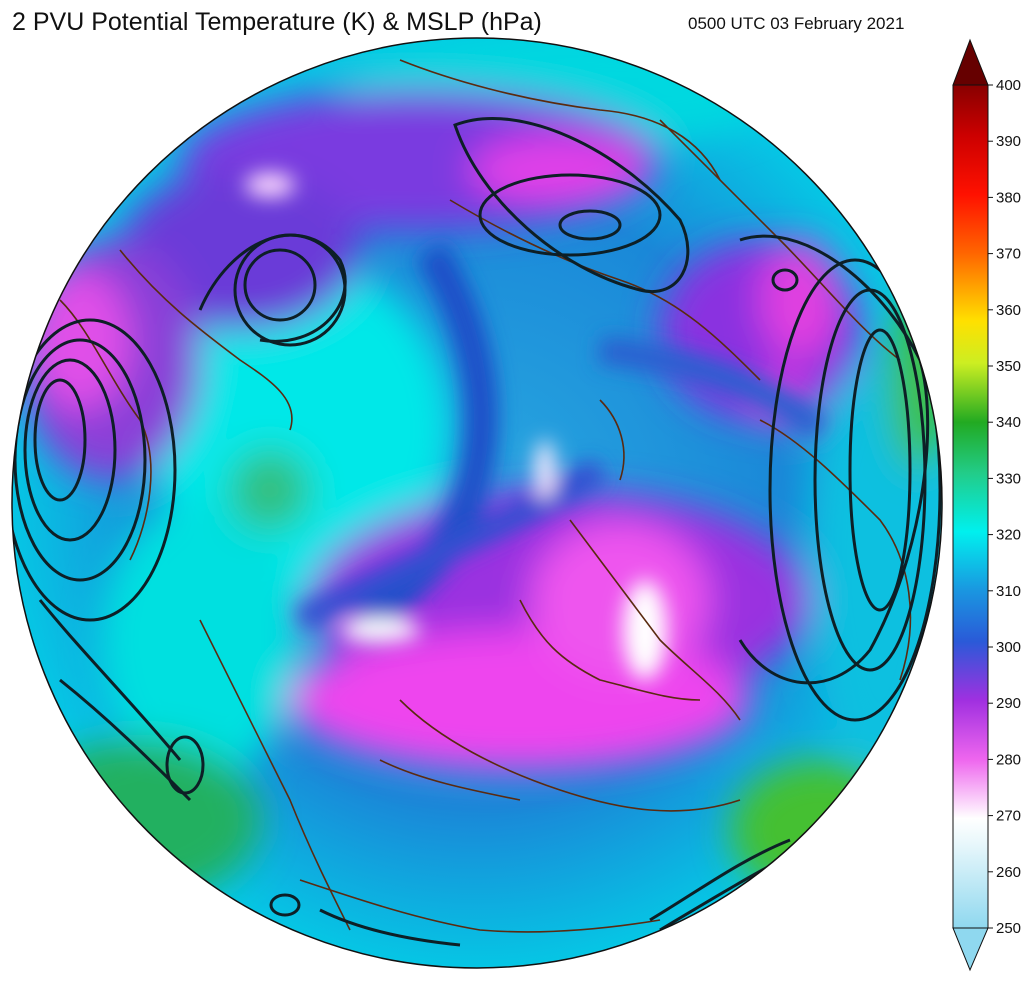 This screenshot has height=982, width=1031. Describe the element at coordinates (1008, 759) in the screenshot. I see `colorbar-tick-label: 280` at that location.